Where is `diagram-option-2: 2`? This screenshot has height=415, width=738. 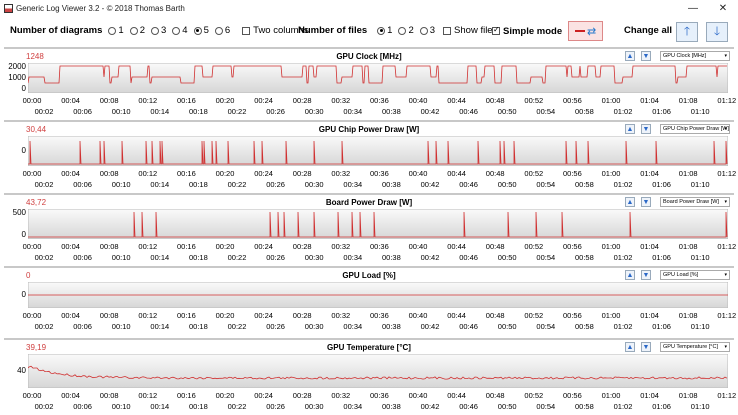
diagram-option-2: 2 is located at coordinates (142, 30).